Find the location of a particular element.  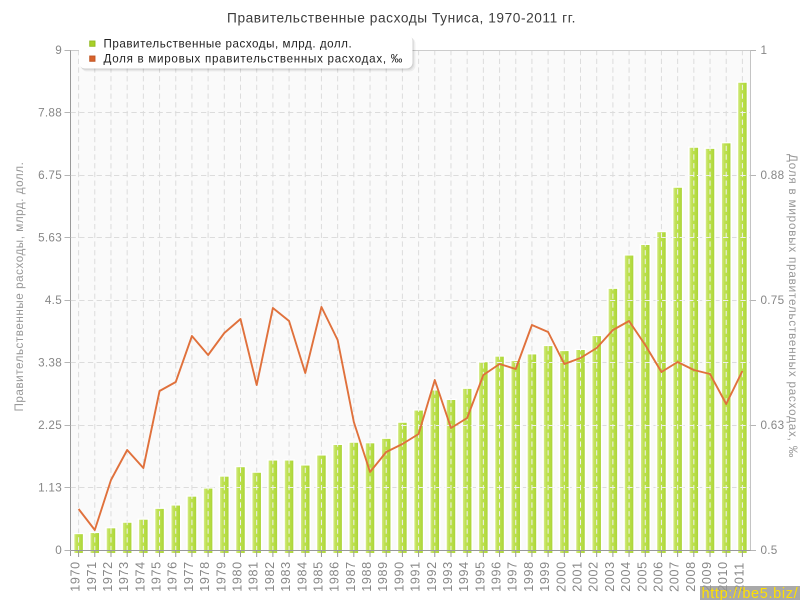

svg-text: 1991 is located at coordinates (416, 576).